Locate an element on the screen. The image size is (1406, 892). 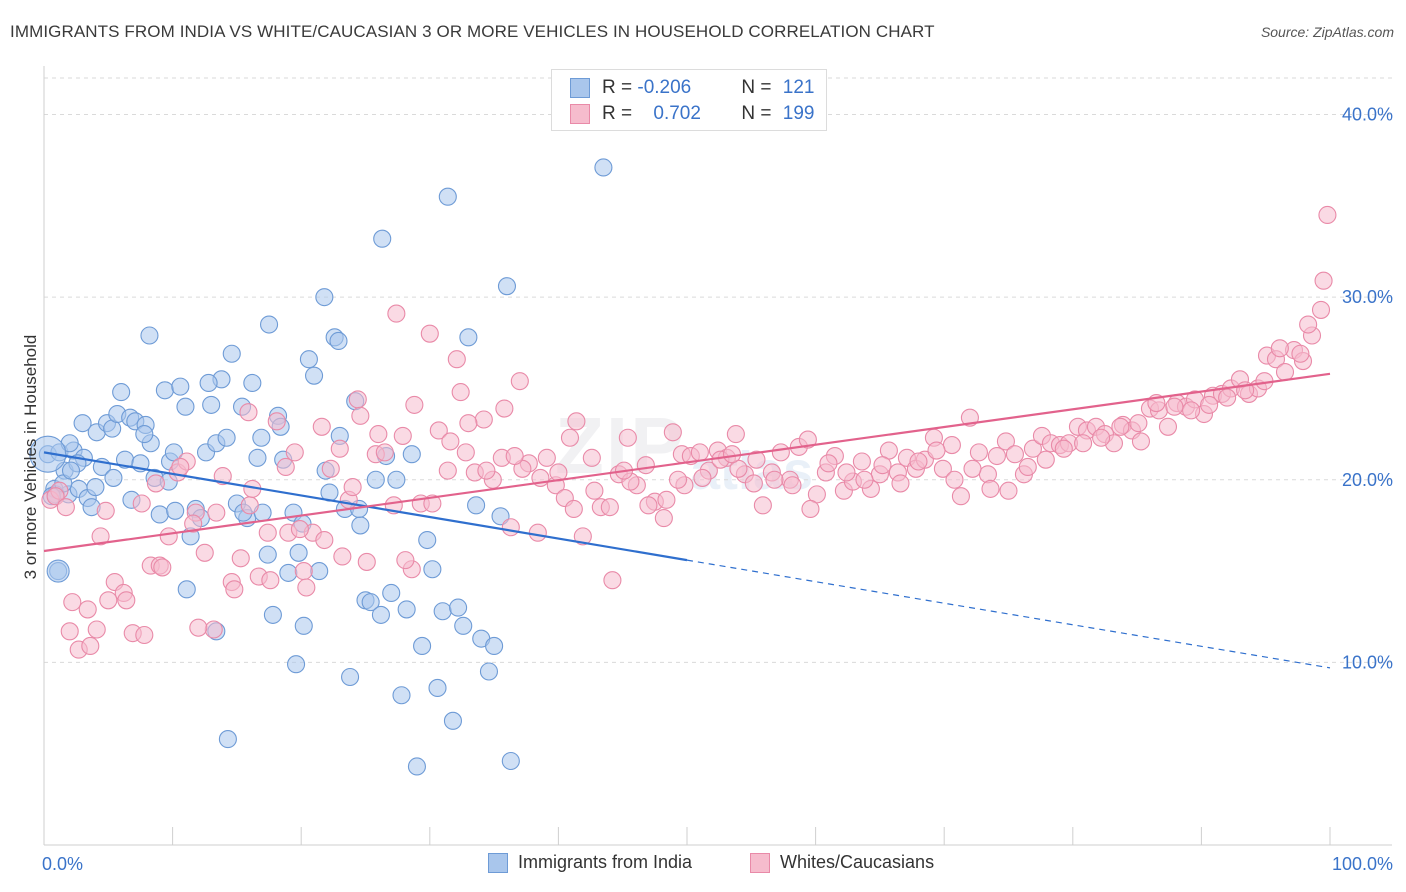
legend-r-label: R = is located at coordinates (620, 87).